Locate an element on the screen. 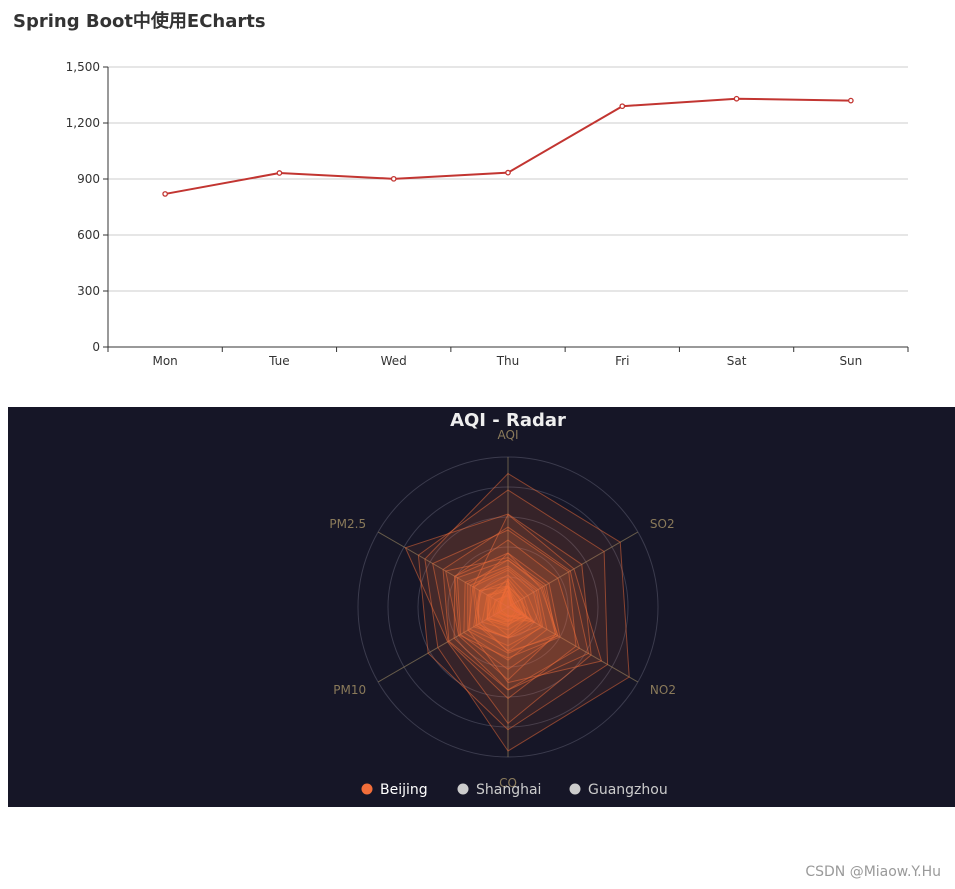 Image resolution: width=955 pixels, height=889 pixels. y-tick-label: 0 is located at coordinates (96, 347).